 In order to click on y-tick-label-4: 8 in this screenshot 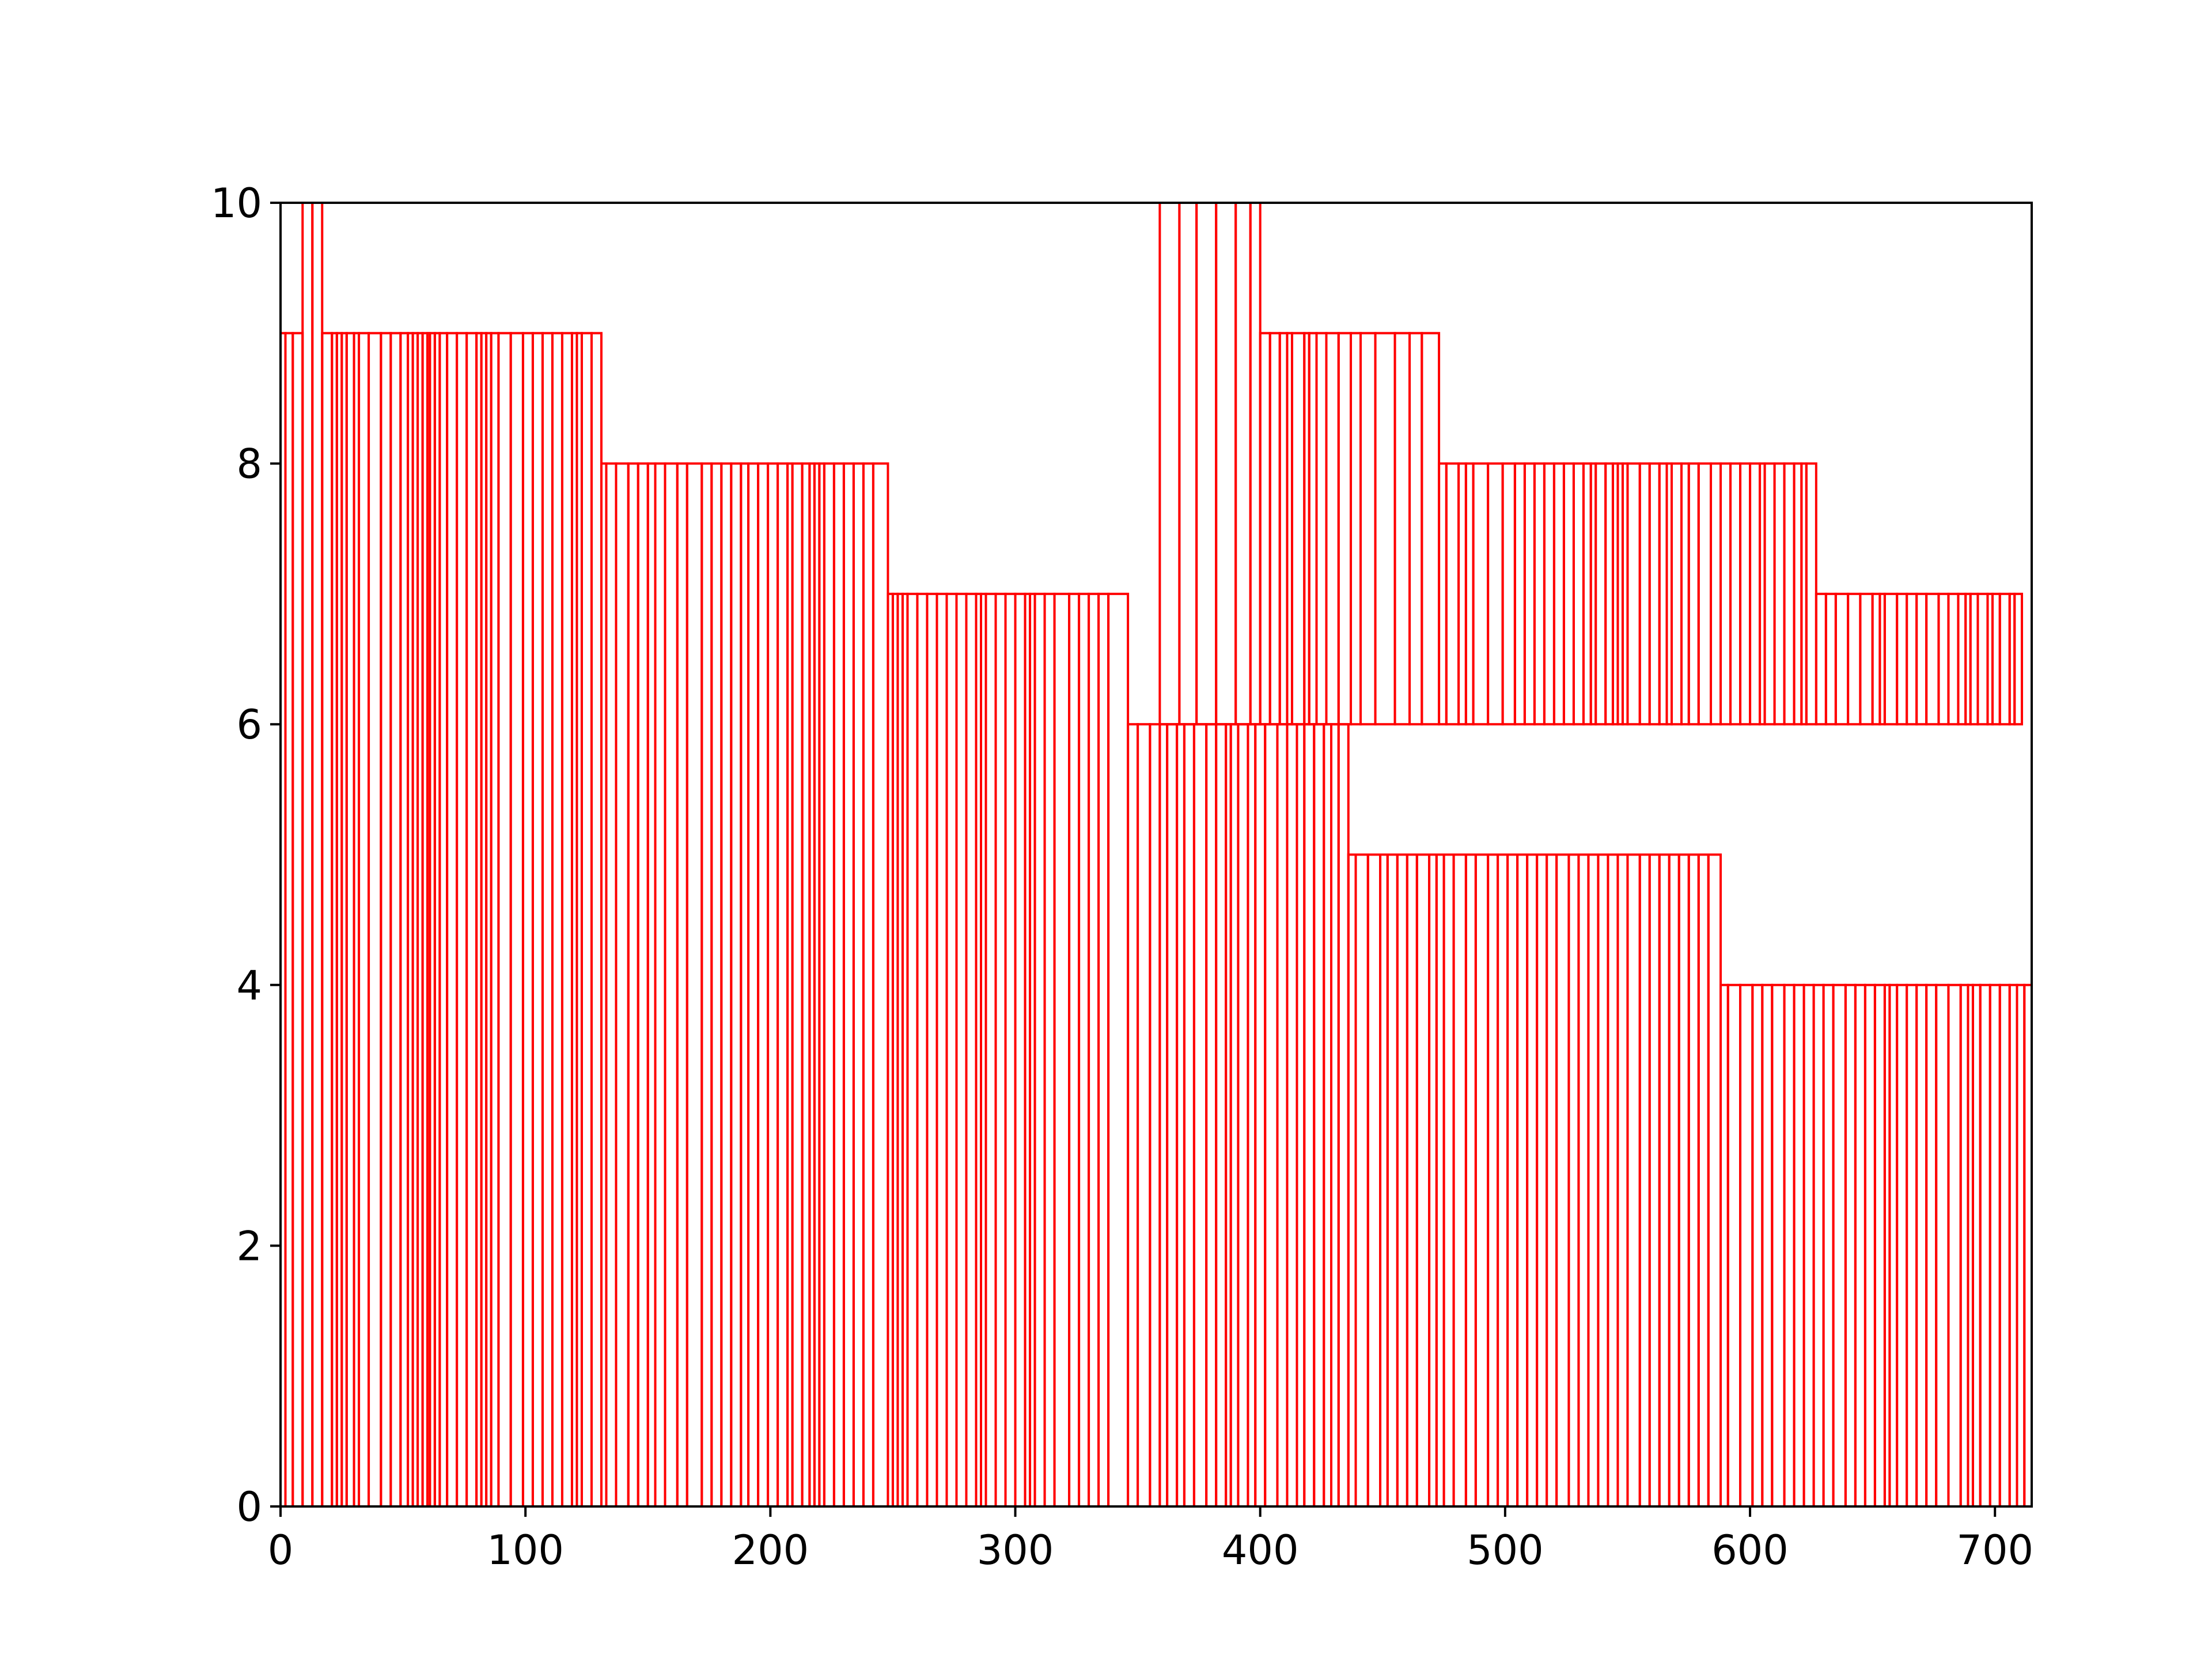, I will do `click(249, 465)`.